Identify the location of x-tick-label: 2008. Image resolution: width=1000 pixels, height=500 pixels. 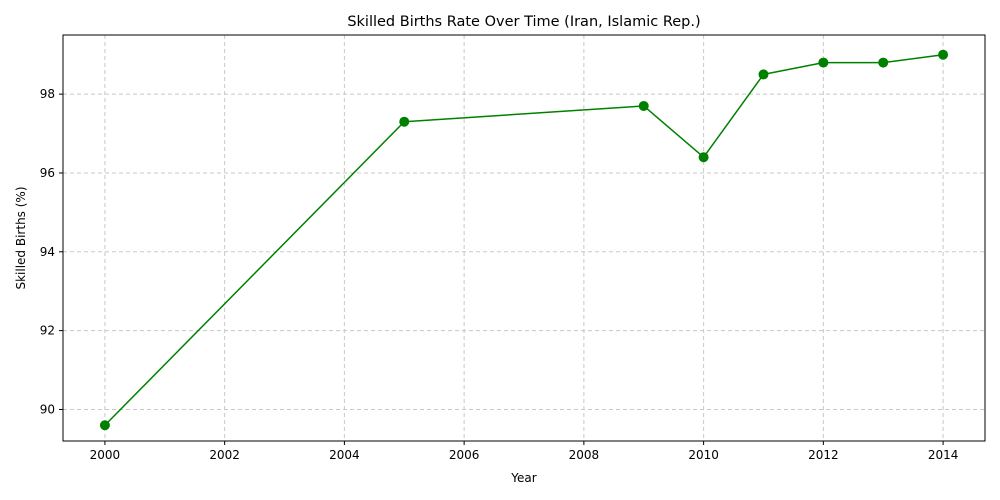
(584, 455).